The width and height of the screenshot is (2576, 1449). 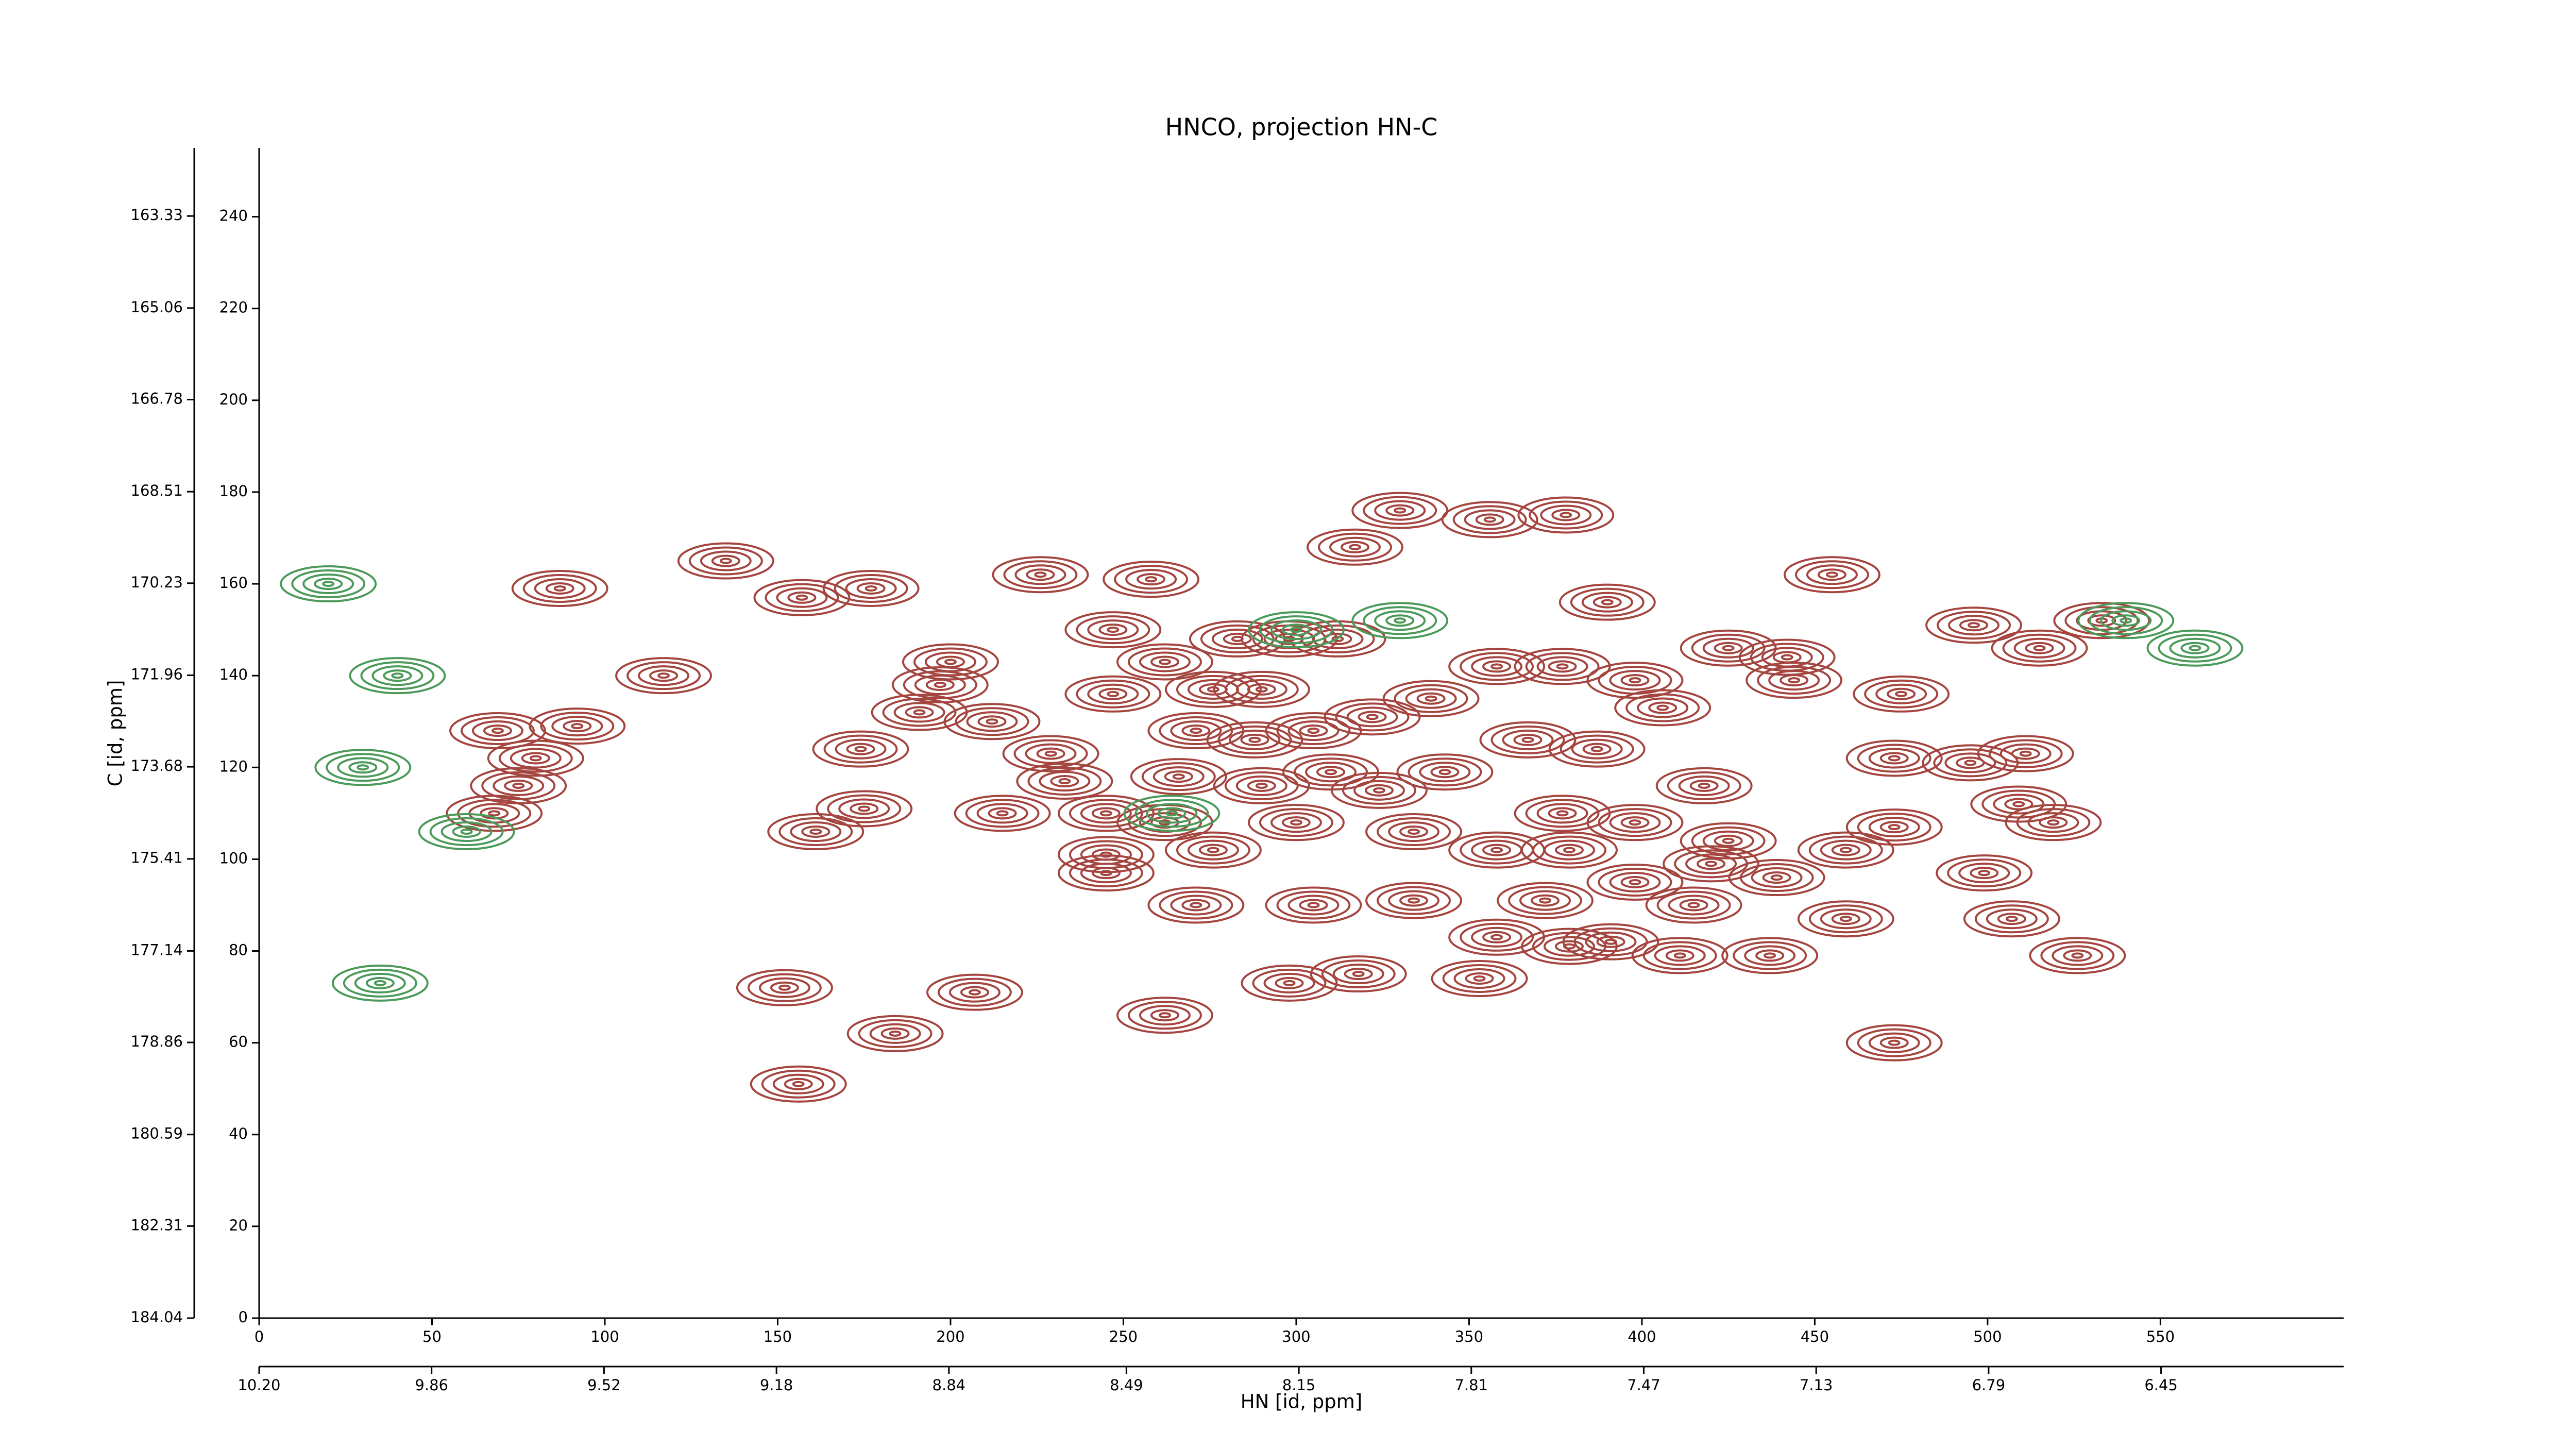 I want to click on x-tick-label: 300, so click(x=1296, y=1336).